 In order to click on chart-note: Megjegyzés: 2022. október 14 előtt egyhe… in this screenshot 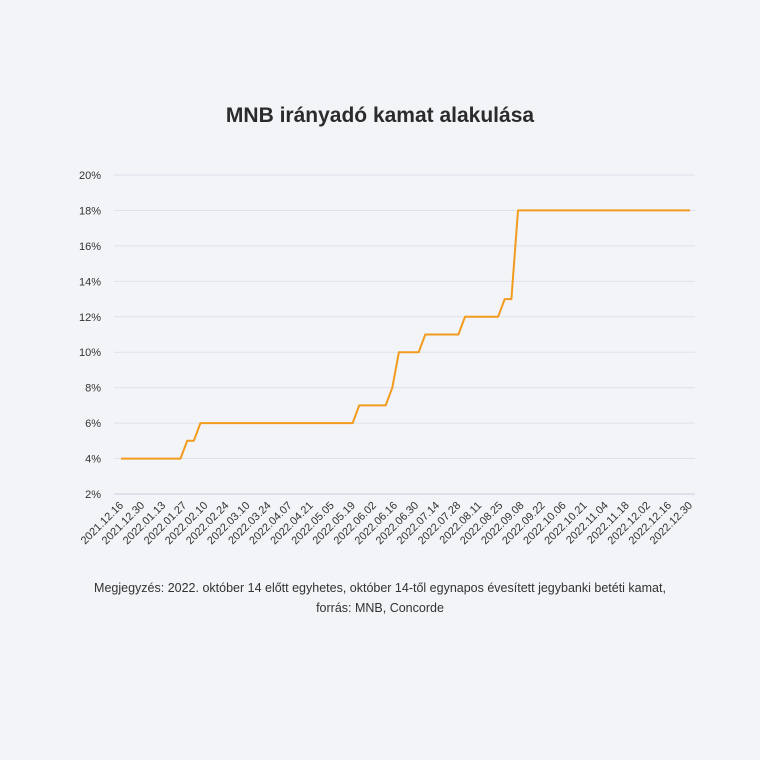, I will do `click(380, 598)`.